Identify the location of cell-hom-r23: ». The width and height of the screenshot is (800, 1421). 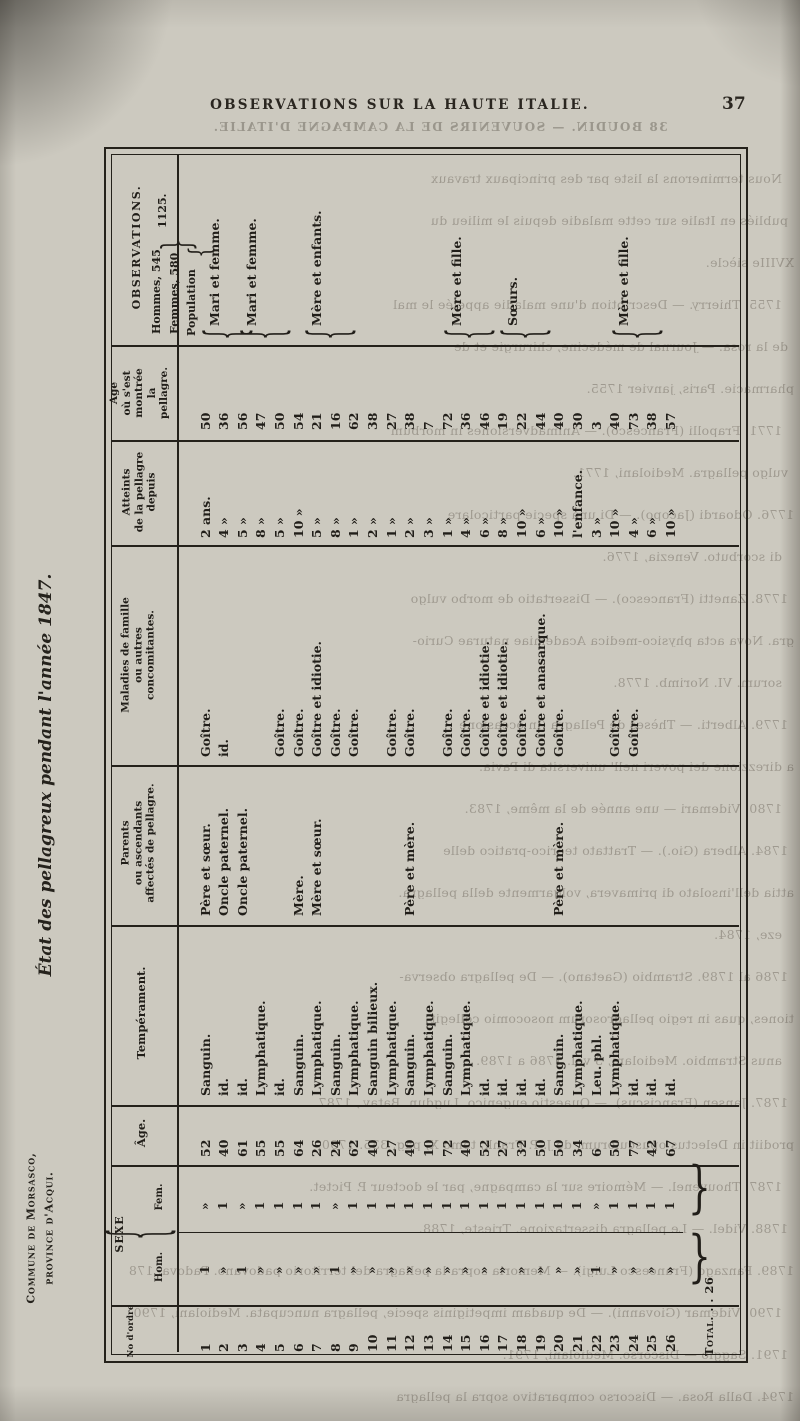
(614, 1270).